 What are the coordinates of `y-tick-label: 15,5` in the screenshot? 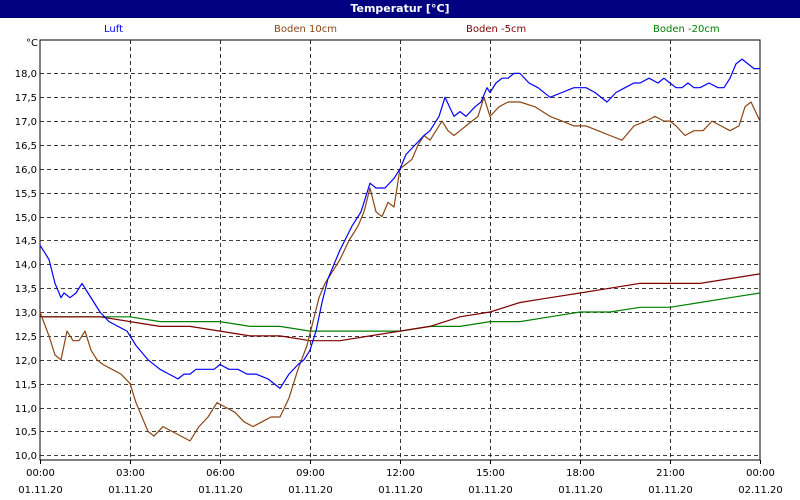 It's located at (26, 194).